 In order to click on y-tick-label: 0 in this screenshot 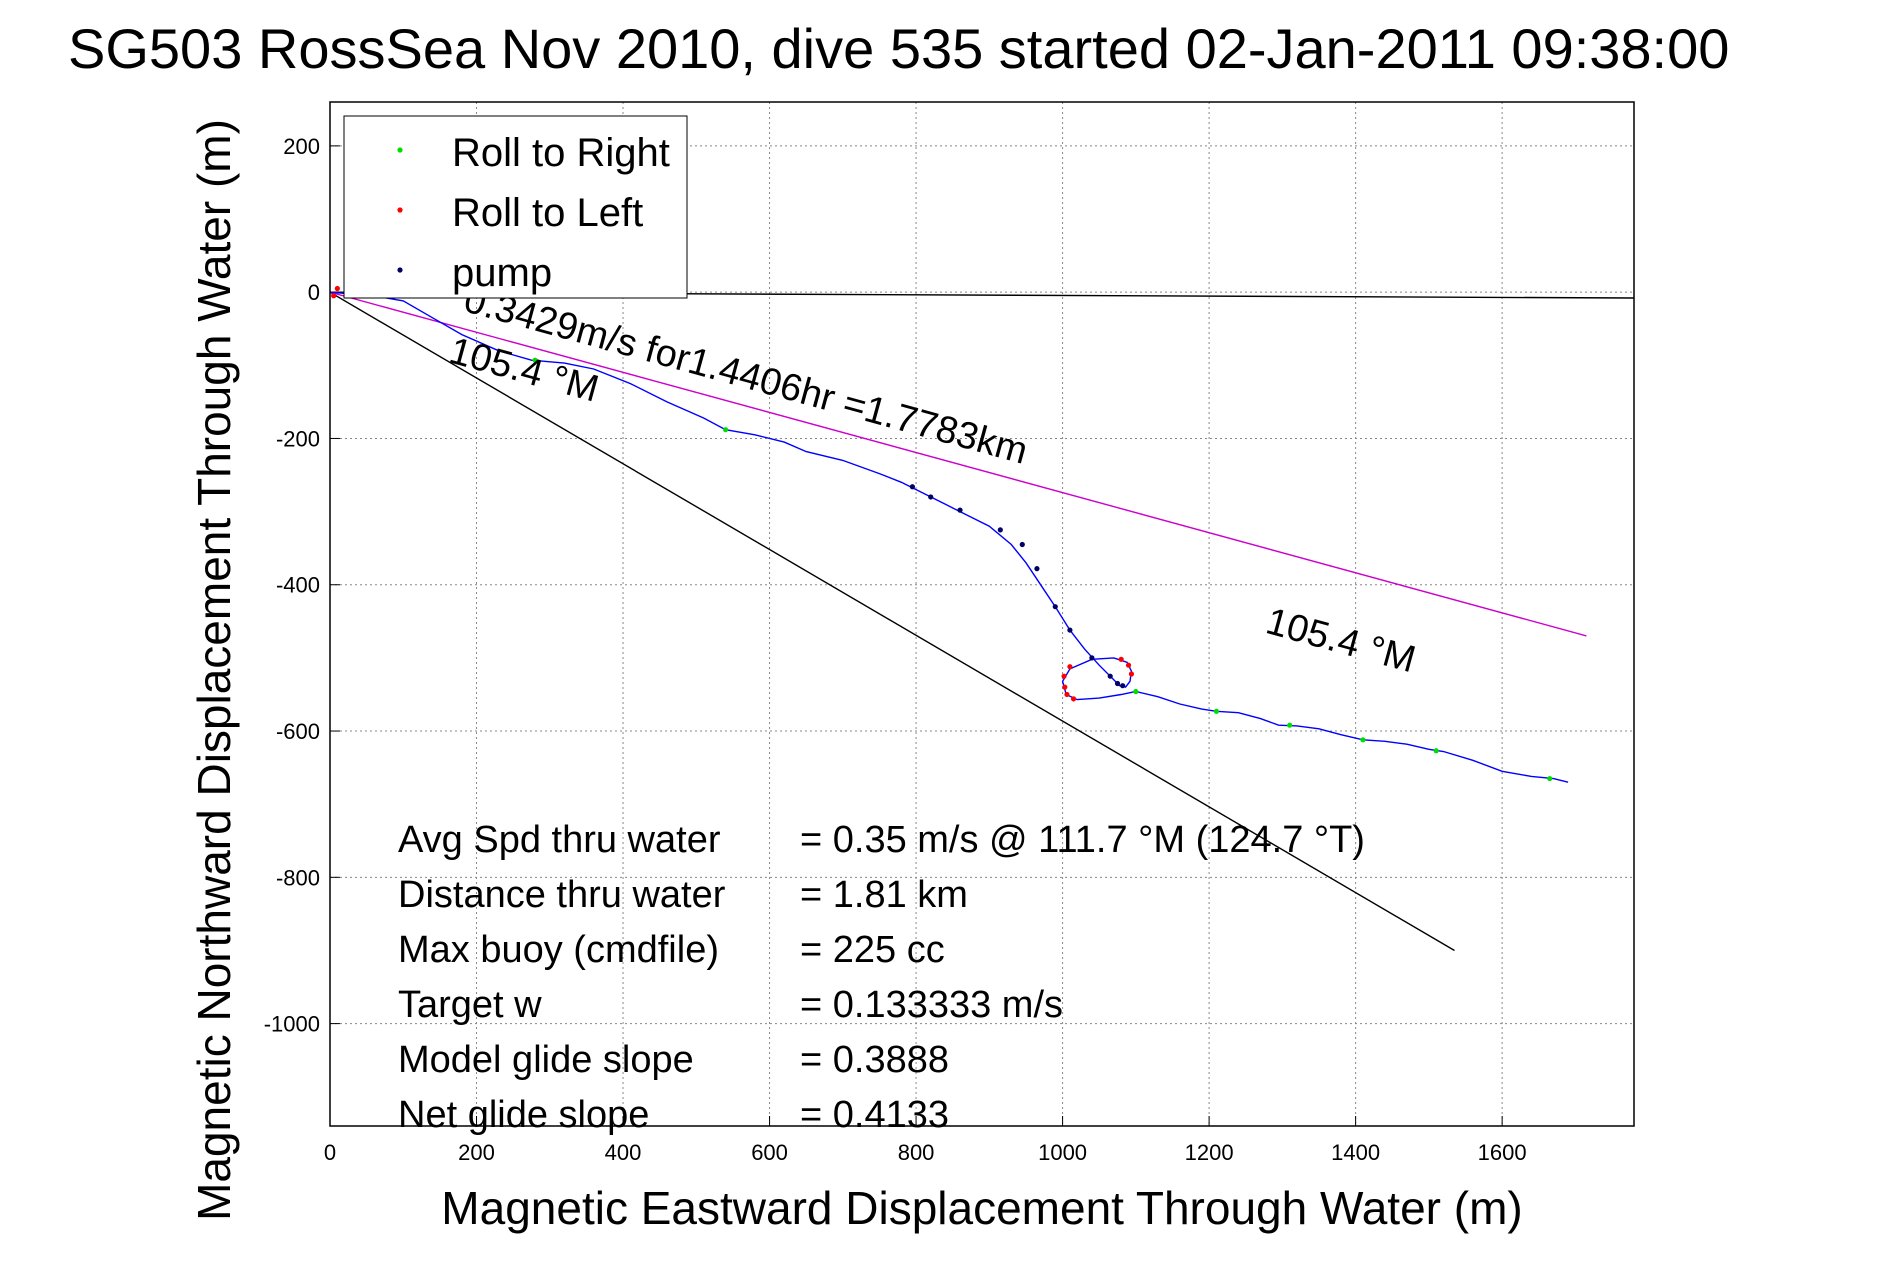, I will do `click(314, 292)`.